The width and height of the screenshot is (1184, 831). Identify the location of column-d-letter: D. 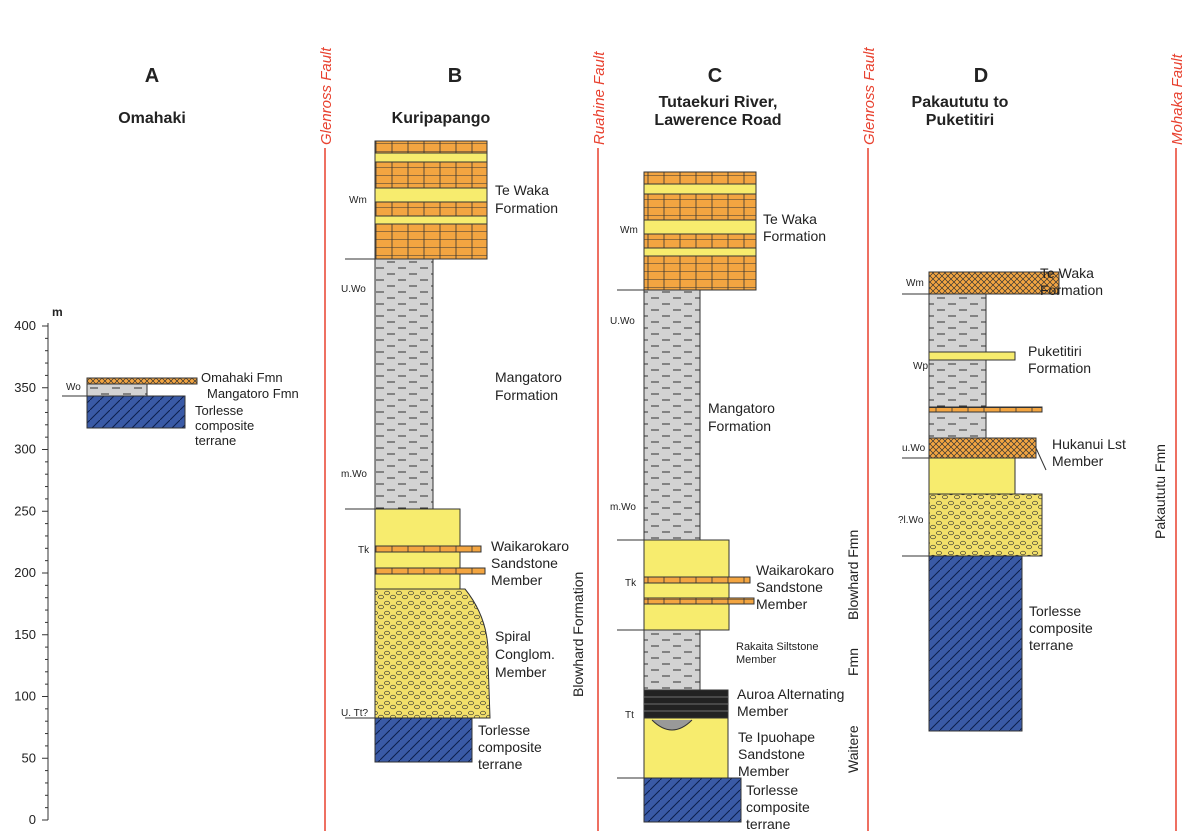
(981, 76).